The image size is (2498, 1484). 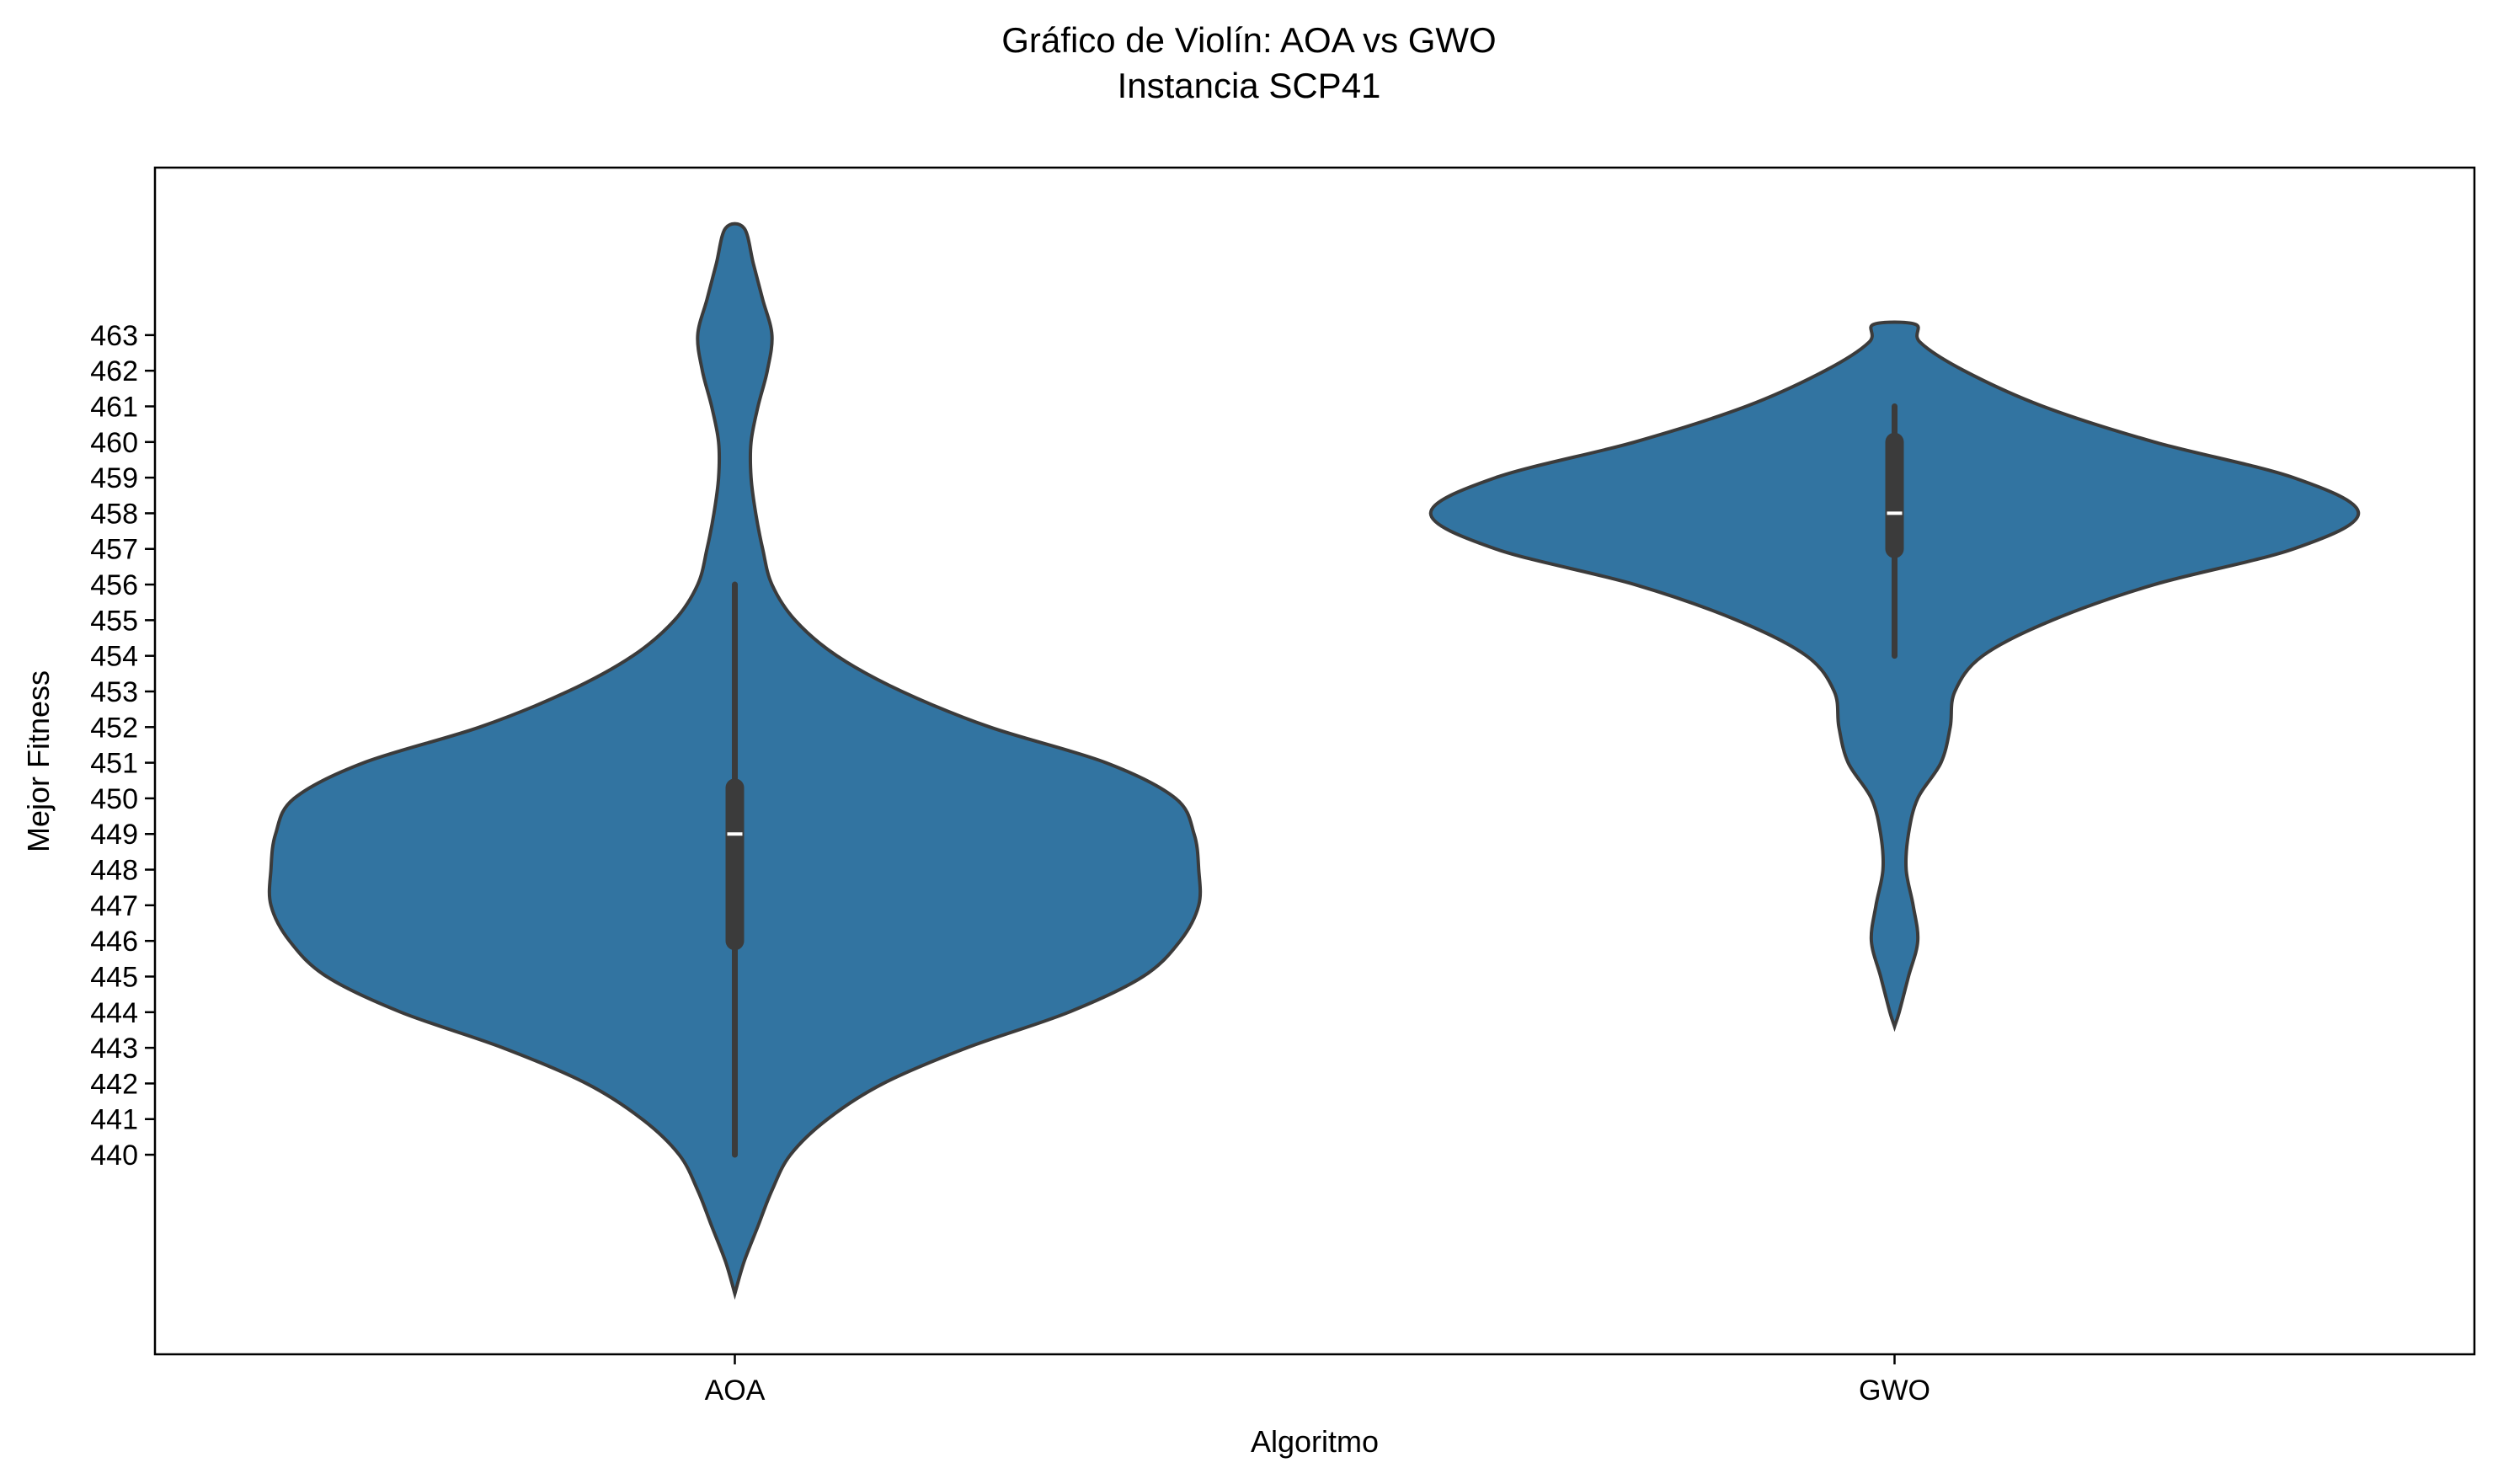 I want to click on y-tick-label: 440, so click(x=114, y=1156).